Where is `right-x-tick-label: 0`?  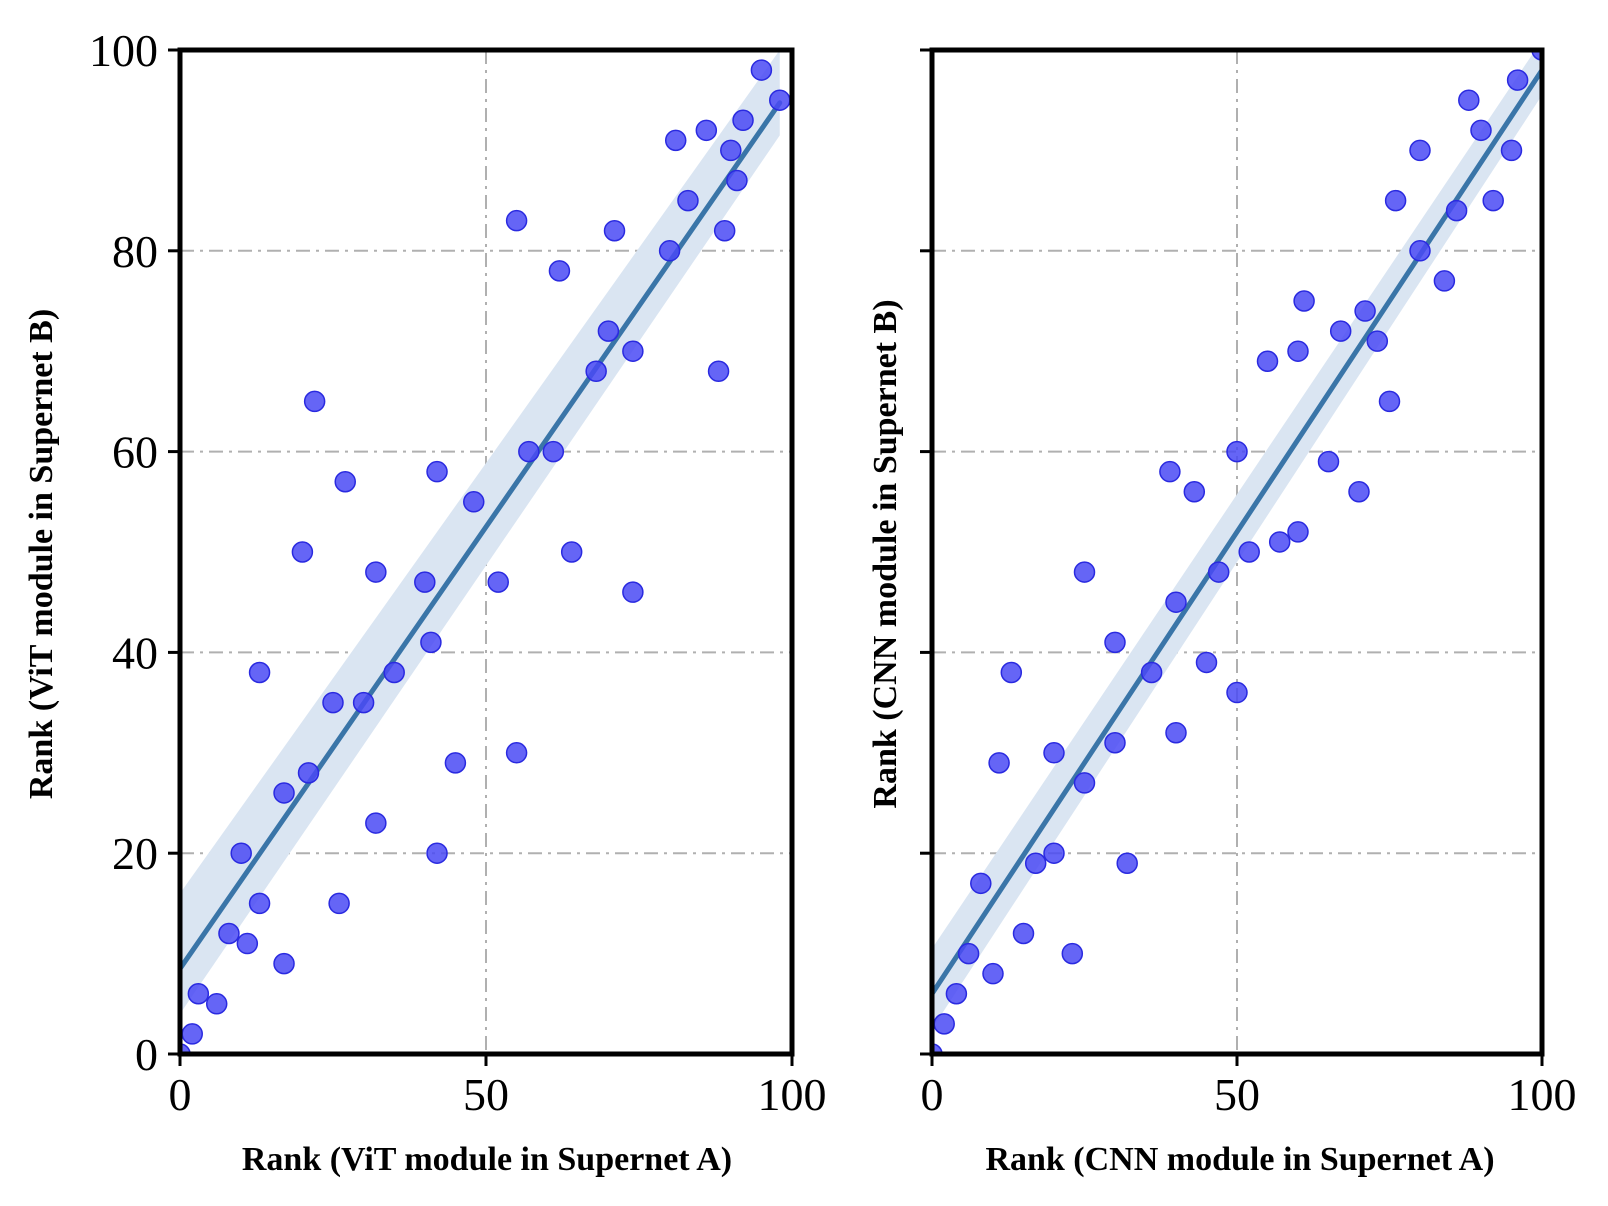 right-x-tick-label: 0 is located at coordinates (932, 1094).